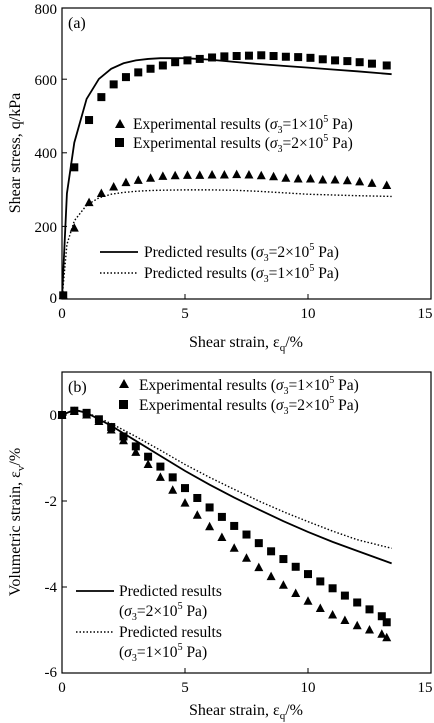 The image size is (434, 723). What do you see at coordinates (51, 673) in the screenshot?
I see `y-tick-label: -6` at bounding box center [51, 673].